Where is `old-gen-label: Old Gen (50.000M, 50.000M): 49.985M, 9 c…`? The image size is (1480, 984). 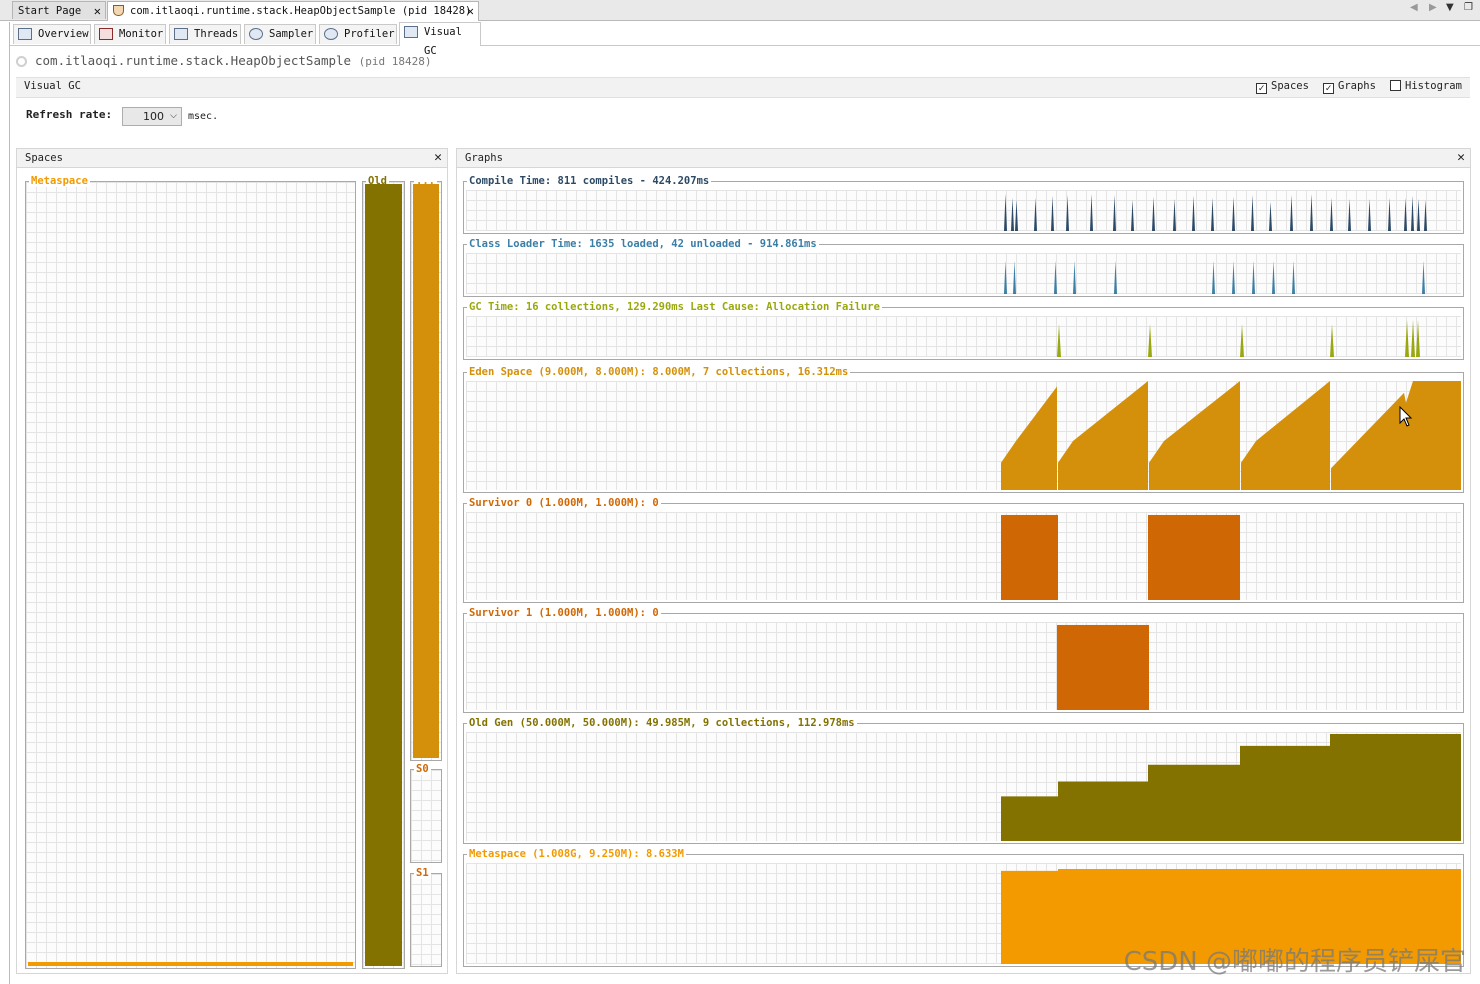 old-gen-label: Old Gen (50.000M, 50.000M): 49.985M, 9 c… is located at coordinates (662, 723).